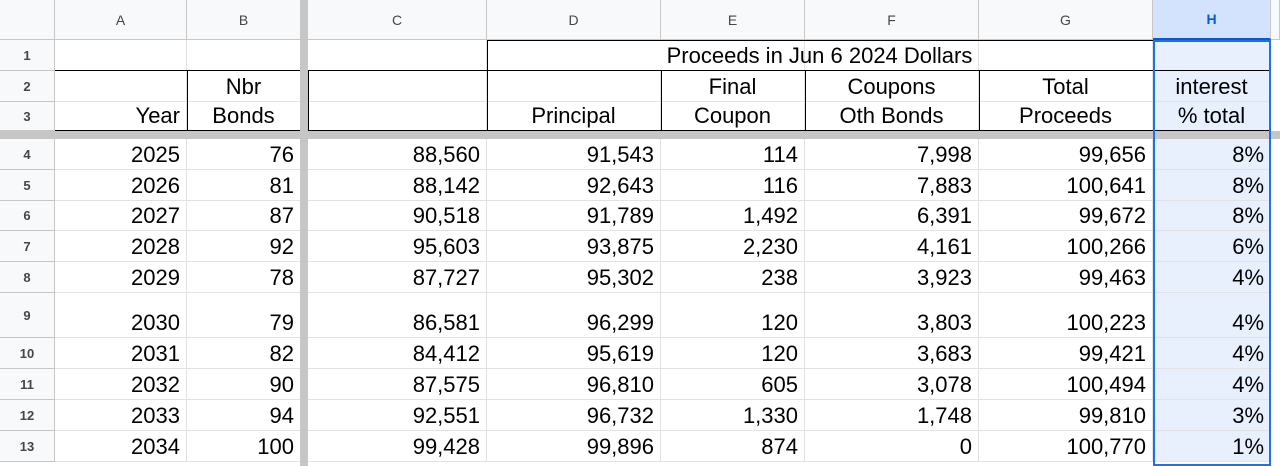  What do you see at coordinates (244, 246) in the screenshot?
I see `cell-b7: 92` at bounding box center [244, 246].